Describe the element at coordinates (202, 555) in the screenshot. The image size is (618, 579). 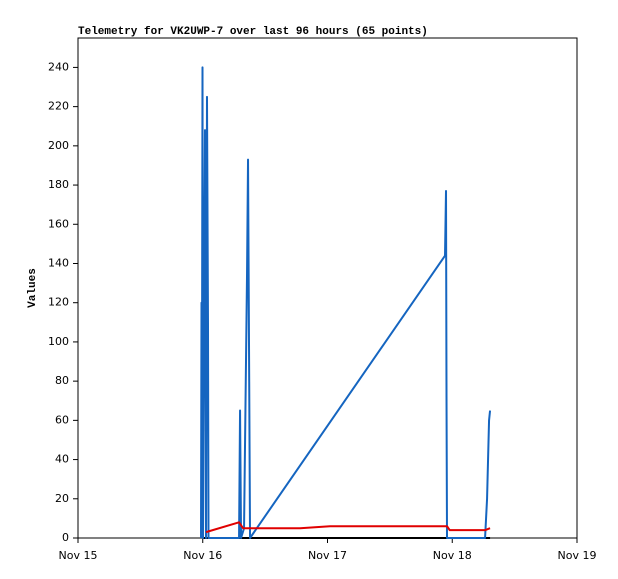
I see `x-tick-label: Nov 16` at that location.